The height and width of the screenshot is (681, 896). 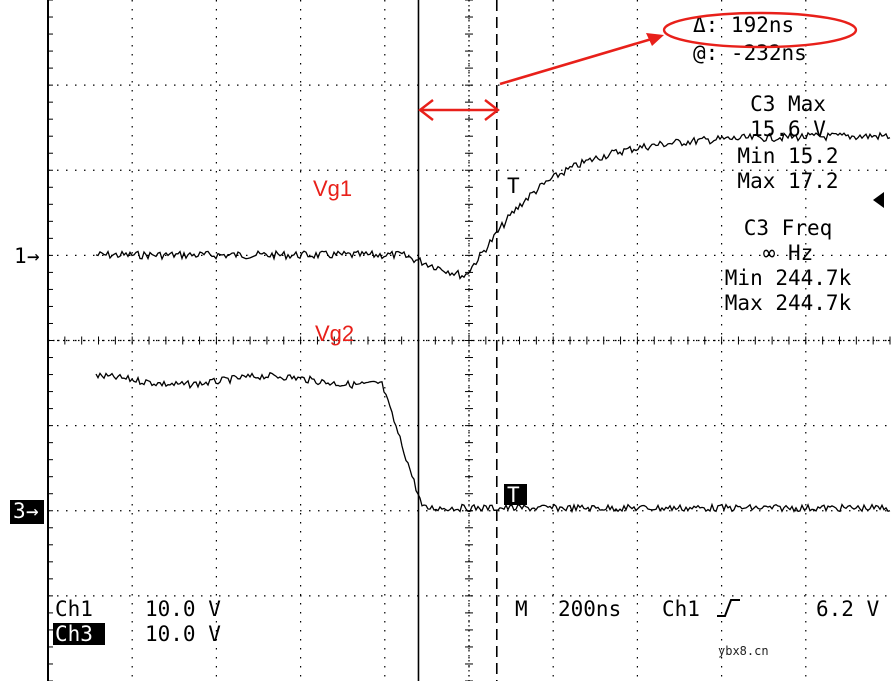 I want to click on trigger-level: 6.2 V, so click(x=848, y=609).